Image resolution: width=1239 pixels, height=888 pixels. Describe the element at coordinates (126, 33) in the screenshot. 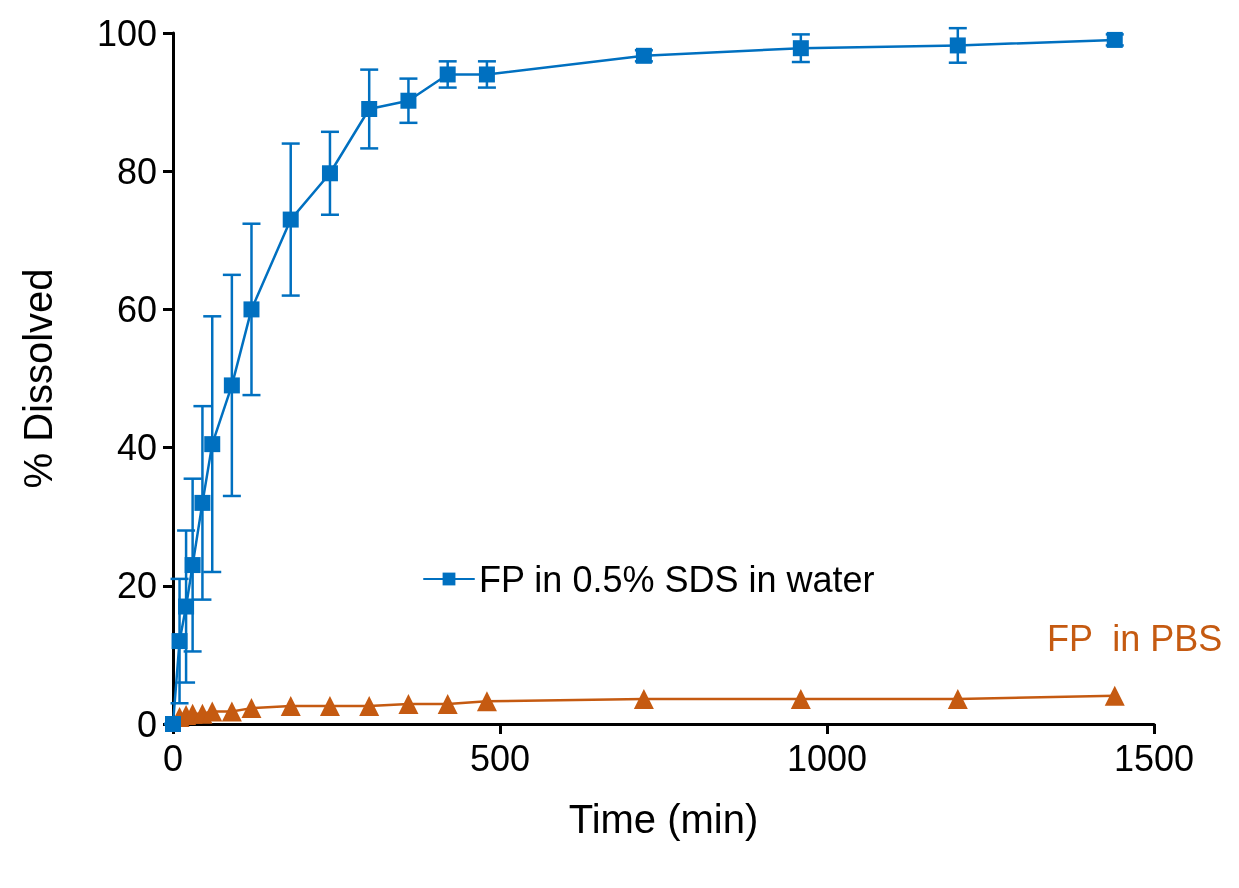

I see `y-tick-label: 100` at that location.